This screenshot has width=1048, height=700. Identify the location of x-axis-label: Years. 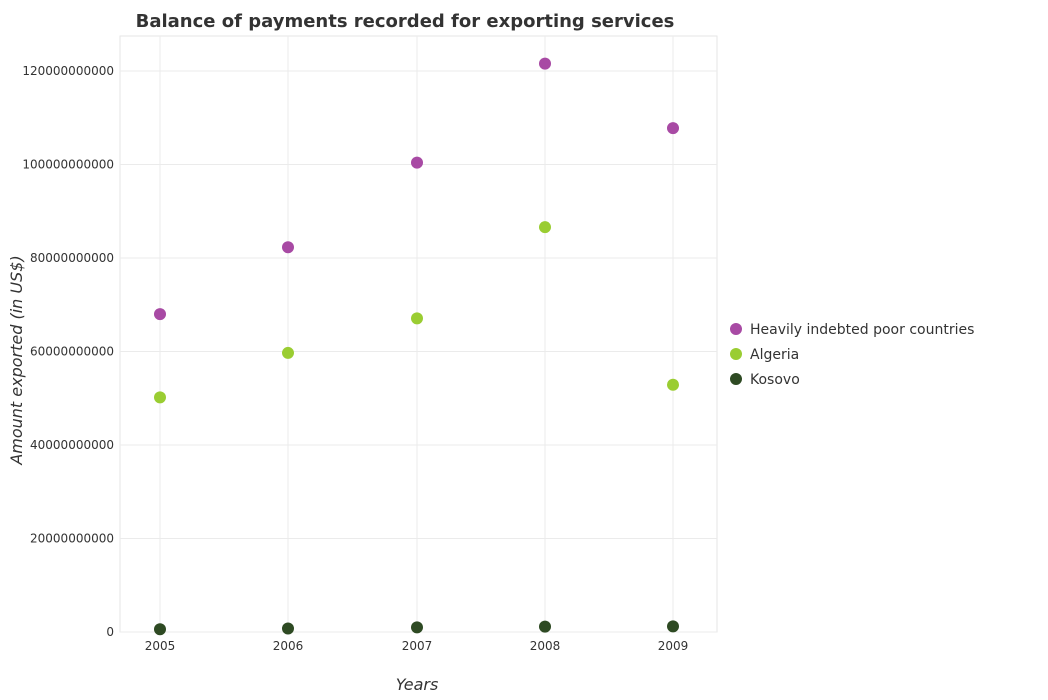
(417, 684).